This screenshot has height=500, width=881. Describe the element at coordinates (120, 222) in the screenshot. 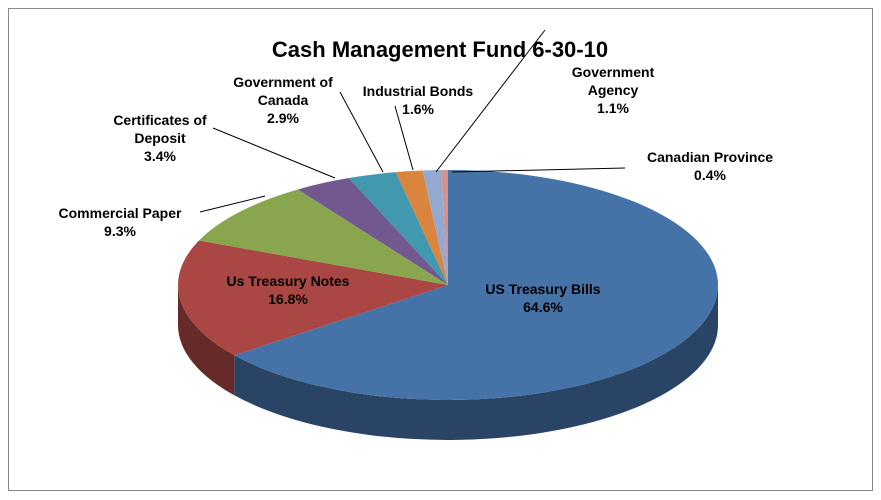

I see `data-label: Commercial Paper 9.3%` at that location.